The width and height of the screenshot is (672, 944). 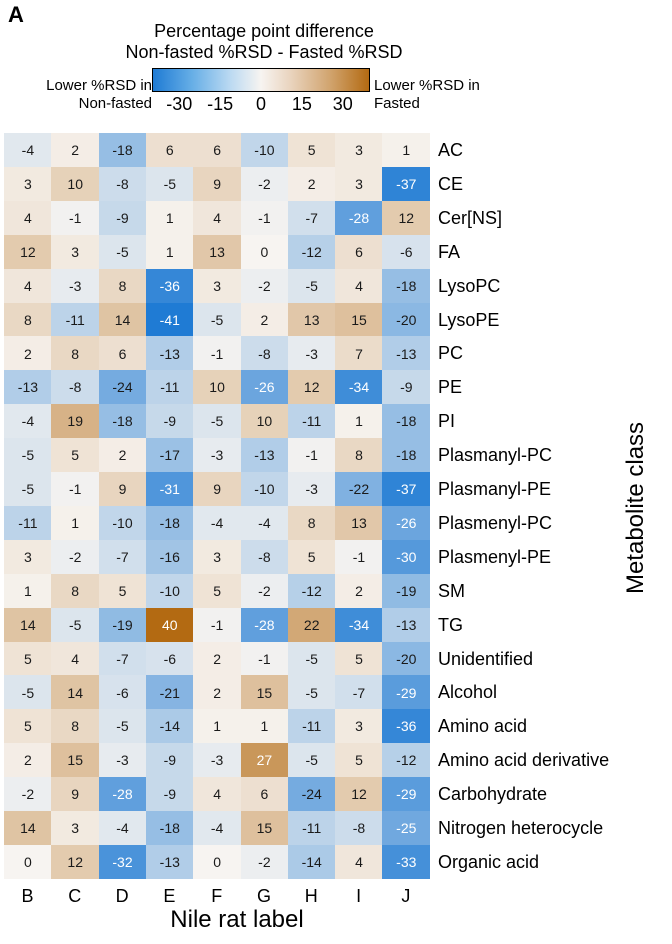 I want to click on y-axis-label: Metabolite class, so click(x=635, y=508).